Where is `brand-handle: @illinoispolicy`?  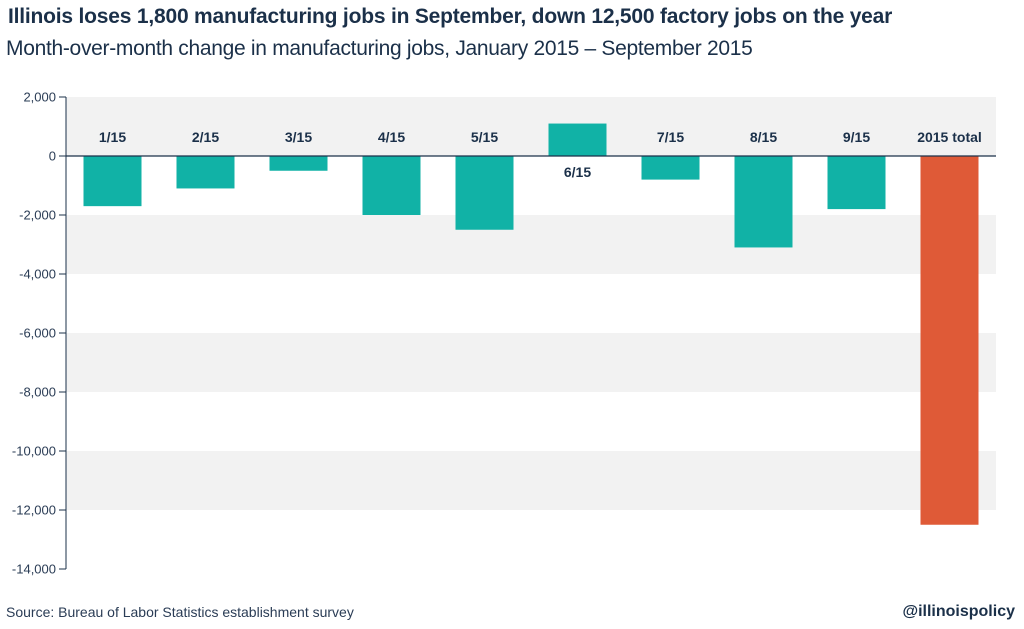
brand-handle: @illinoispolicy is located at coordinates (958, 611).